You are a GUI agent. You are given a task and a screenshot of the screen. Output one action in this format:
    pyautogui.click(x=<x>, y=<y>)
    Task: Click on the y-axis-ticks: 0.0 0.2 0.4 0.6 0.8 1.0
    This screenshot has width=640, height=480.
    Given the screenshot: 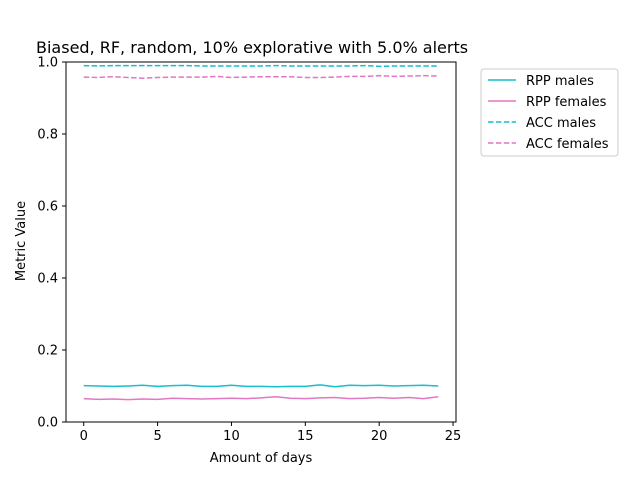 What is the action you would take?
    pyautogui.click(x=51, y=243)
    